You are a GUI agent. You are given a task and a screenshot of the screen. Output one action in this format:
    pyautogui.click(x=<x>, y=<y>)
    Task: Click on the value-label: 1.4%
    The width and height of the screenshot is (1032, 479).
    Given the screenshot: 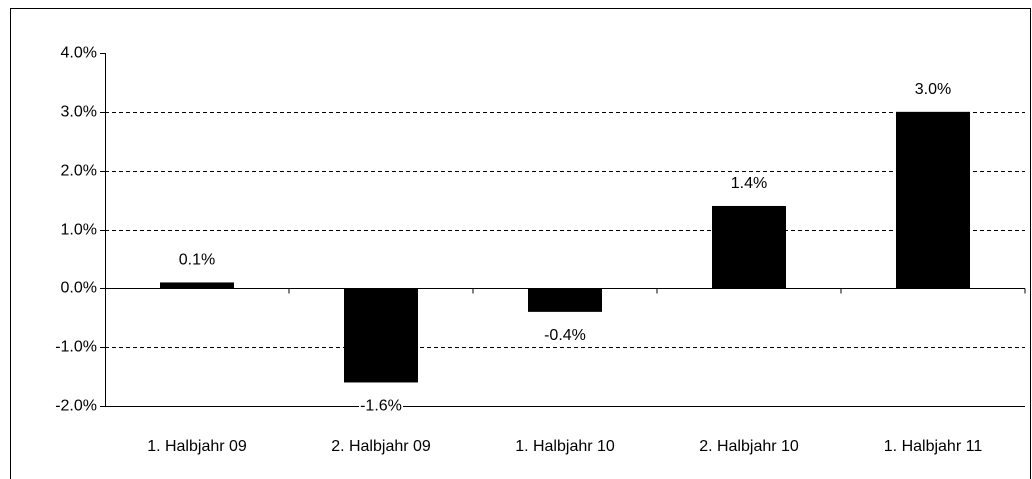 What is the action you would take?
    pyautogui.click(x=749, y=183)
    